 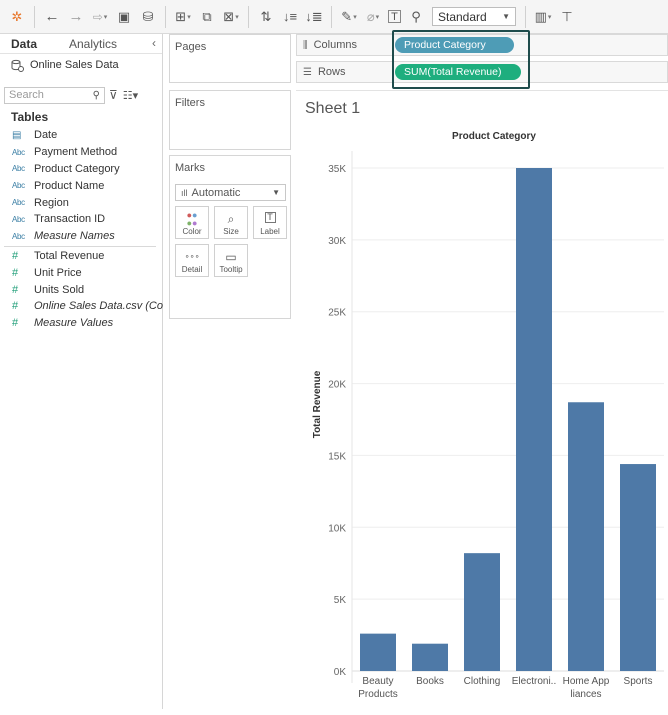 What do you see at coordinates (337, 528) in the screenshot?
I see `y-tick-label: 10K` at bounding box center [337, 528].